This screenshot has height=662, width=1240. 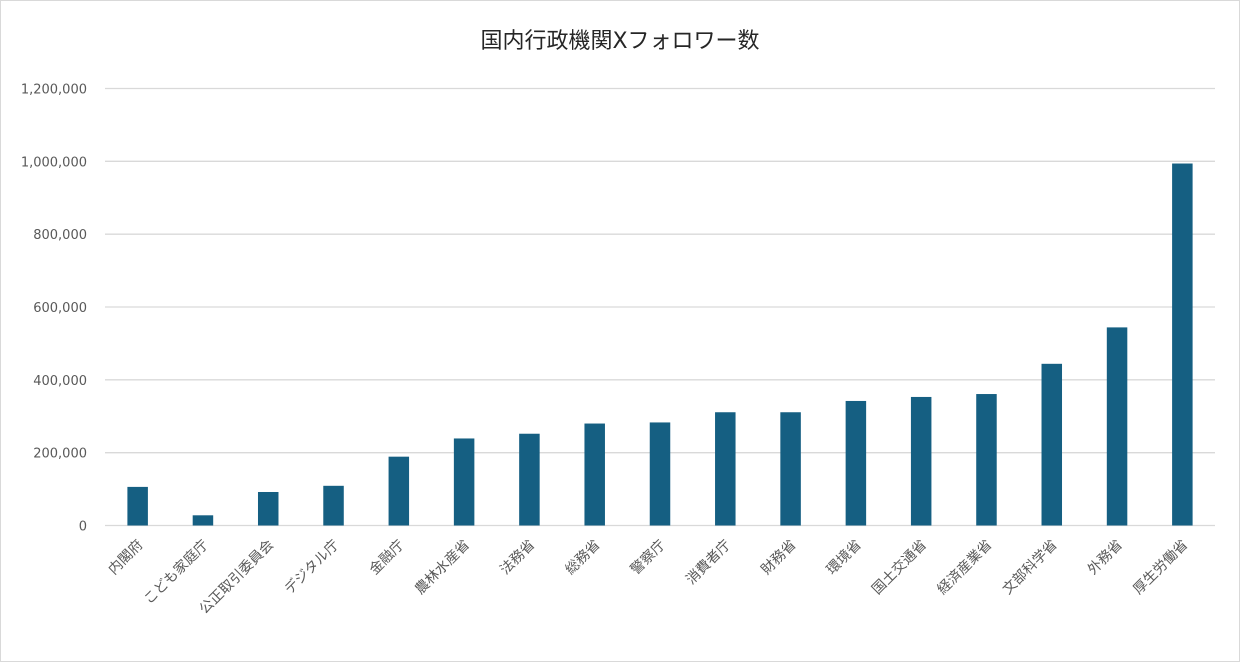 What do you see at coordinates (60, 454) in the screenshot?
I see `y-tick-label: 200,000` at bounding box center [60, 454].